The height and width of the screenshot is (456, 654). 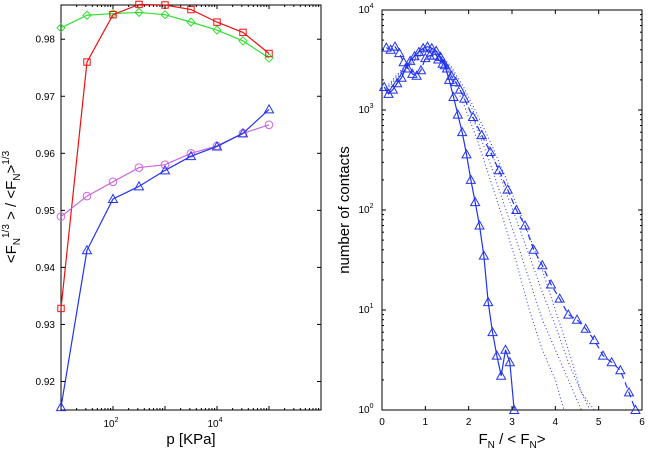 What do you see at coordinates (46, 97) in the screenshot?
I see `left-y-tick-label: 0.97` at bounding box center [46, 97].